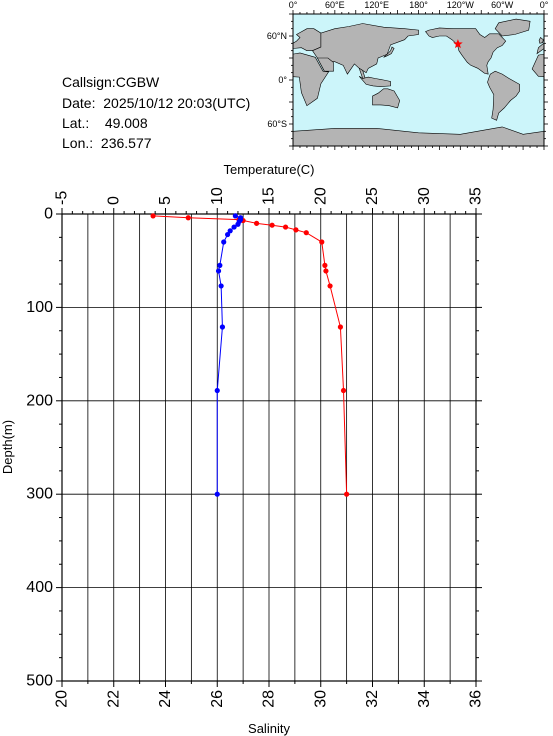  Describe the element at coordinates (165, 200) in the screenshot. I see `temperature-tick-label: 5` at that location.